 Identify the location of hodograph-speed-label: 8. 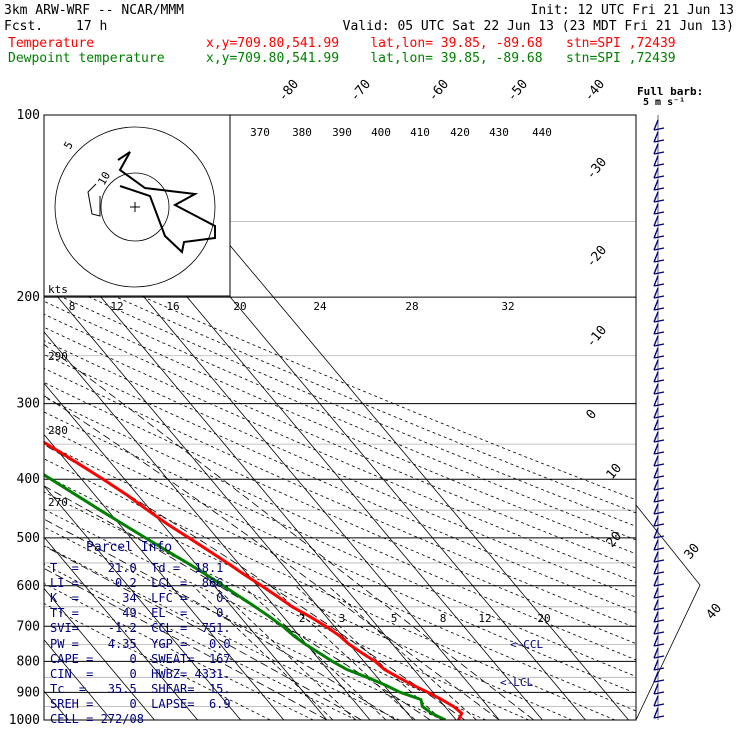
(72, 306).